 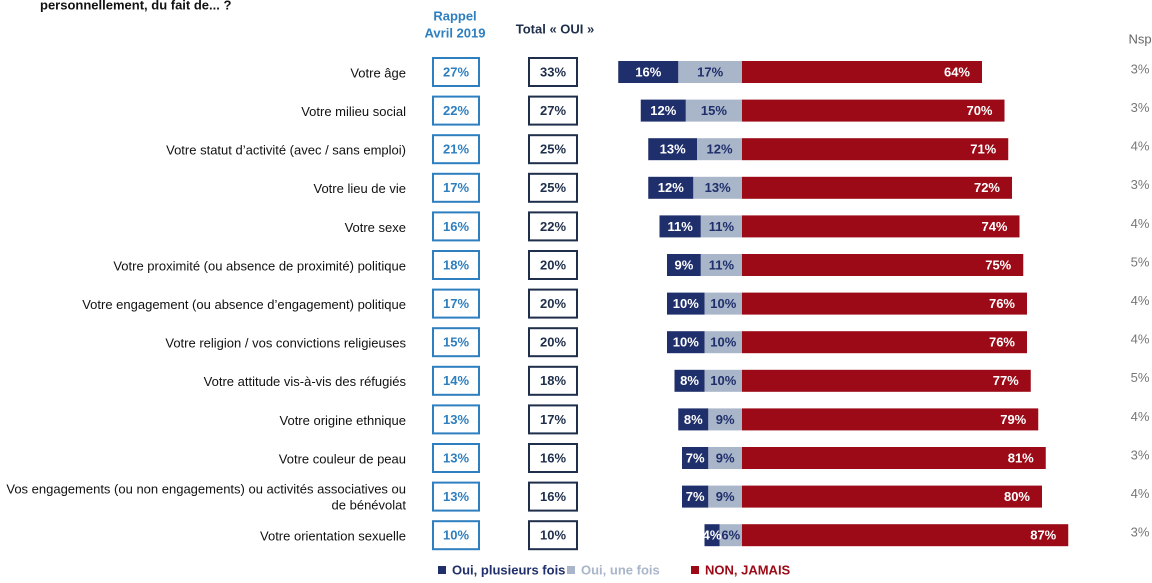 What do you see at coordinates (456, 226) in the screenshot?
I see `rappel-value: 16%` at bounding box center [456, 226].